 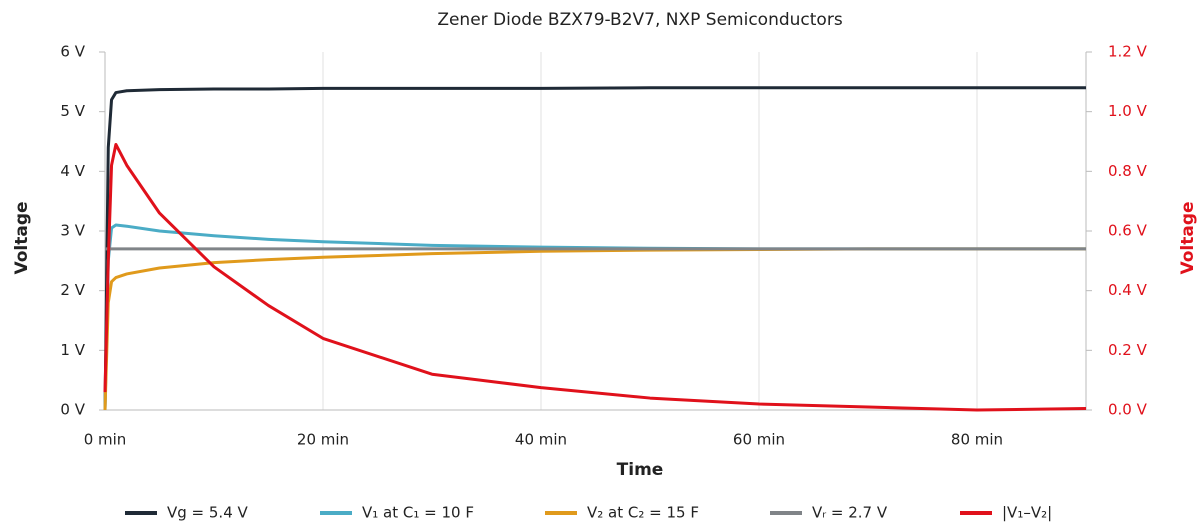 What do you see at coordinates (640, 470) in the screenshot?
I see `x-axis-label: Time` at bounding box center [640, 470].